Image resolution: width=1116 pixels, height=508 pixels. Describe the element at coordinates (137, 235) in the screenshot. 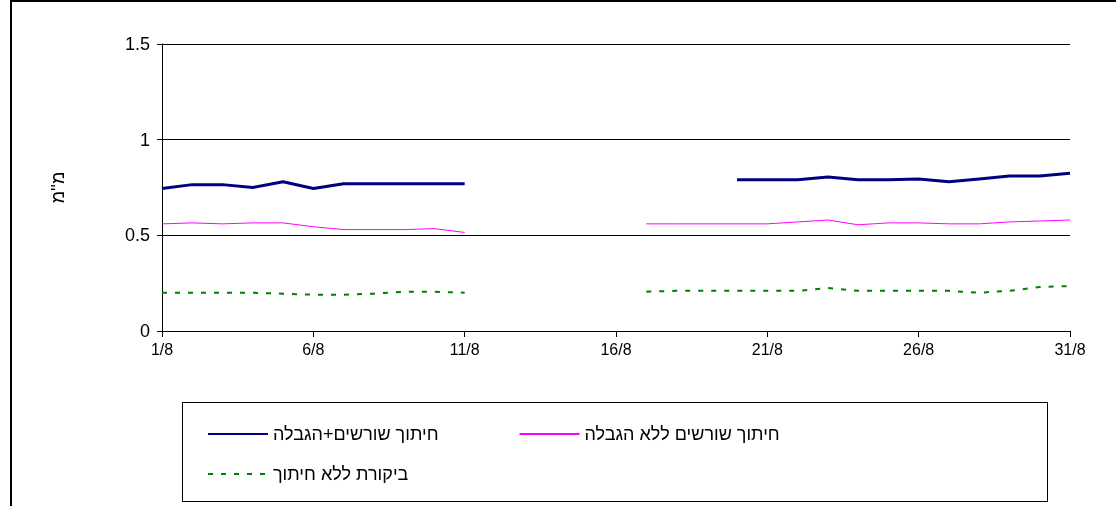

I see `y-tick-label: 0.5` at that location.